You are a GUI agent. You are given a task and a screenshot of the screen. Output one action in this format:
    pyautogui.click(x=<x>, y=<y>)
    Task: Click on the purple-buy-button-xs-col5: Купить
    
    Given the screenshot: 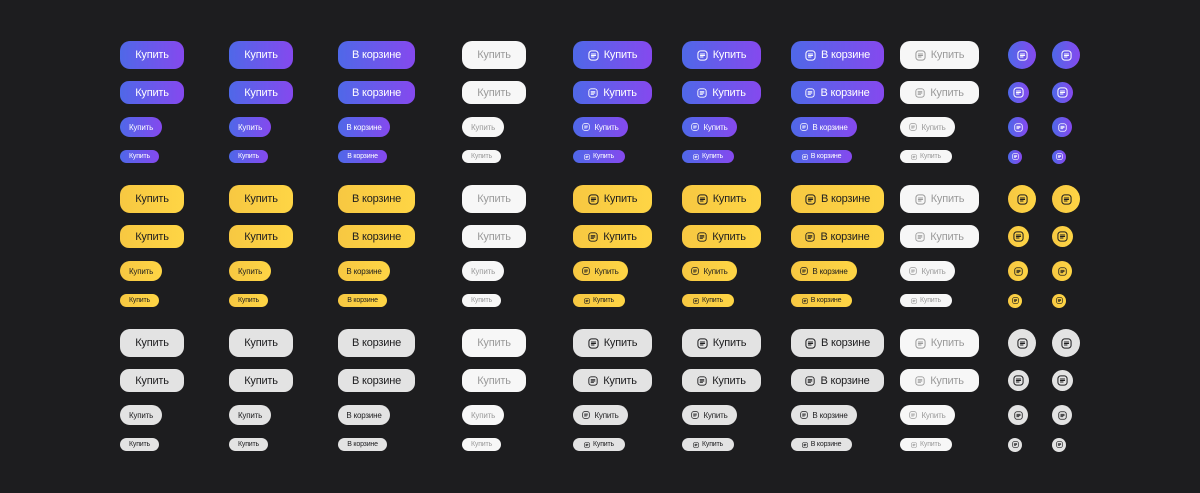 What is the action you would take?
    pyautogui.click(x=599, y=156)
    